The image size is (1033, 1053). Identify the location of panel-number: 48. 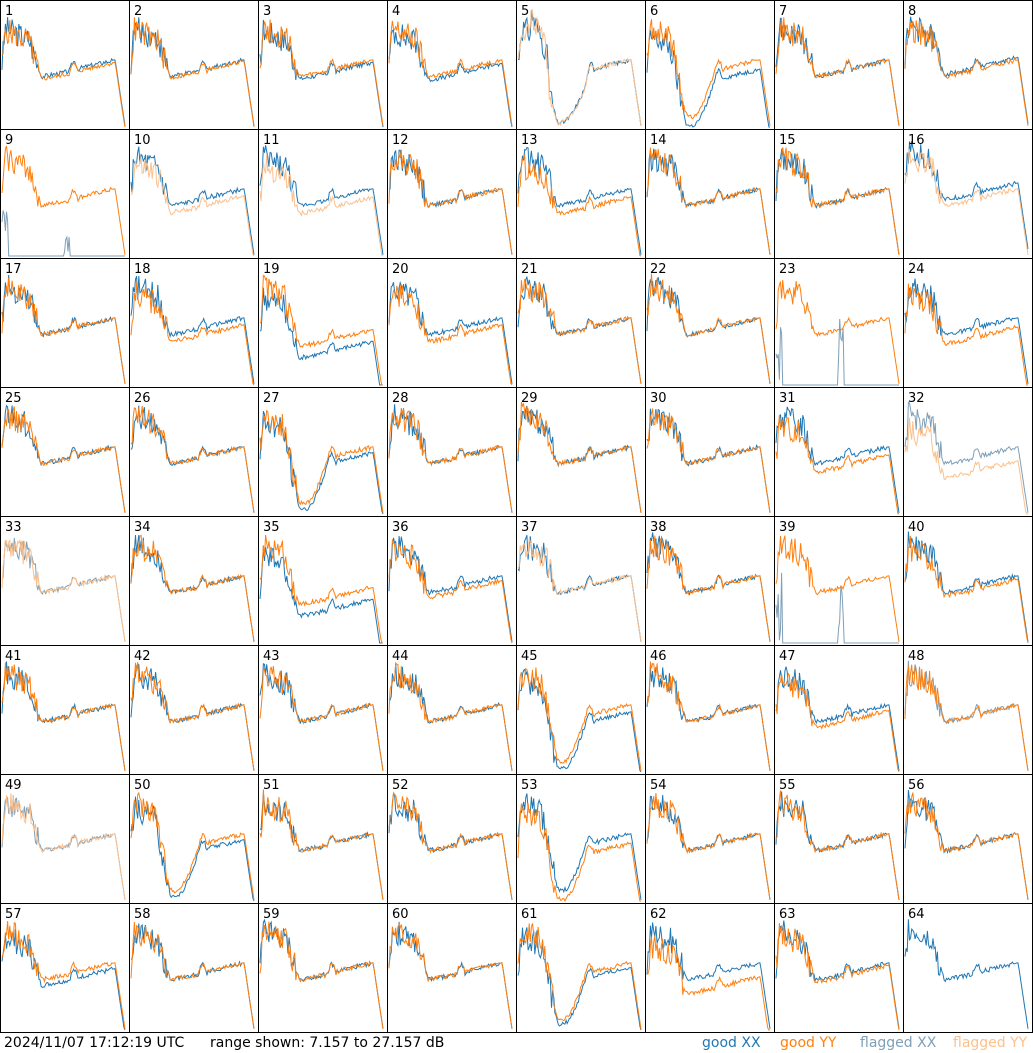
(916, 656).